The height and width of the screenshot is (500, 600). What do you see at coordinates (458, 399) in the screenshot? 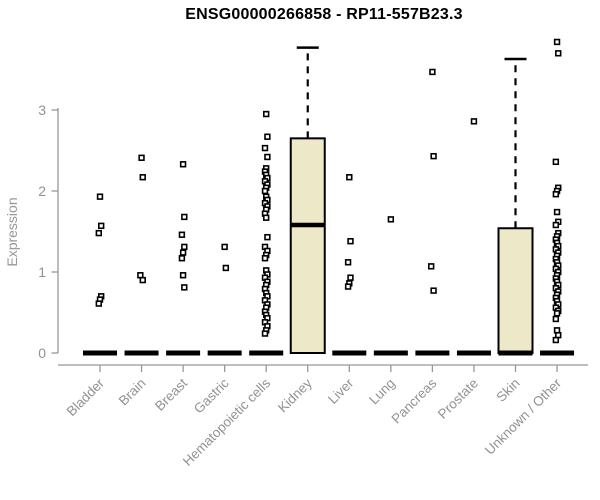
I see `x-category-label: Prostate` at bounding box center [458, 399].